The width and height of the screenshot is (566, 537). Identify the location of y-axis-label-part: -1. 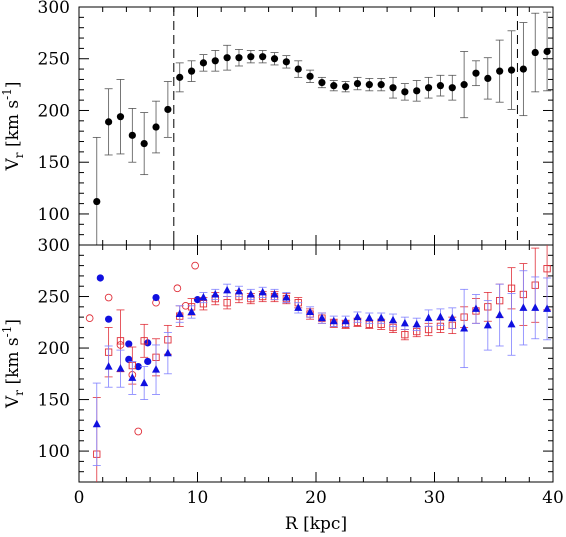
(7, 94).